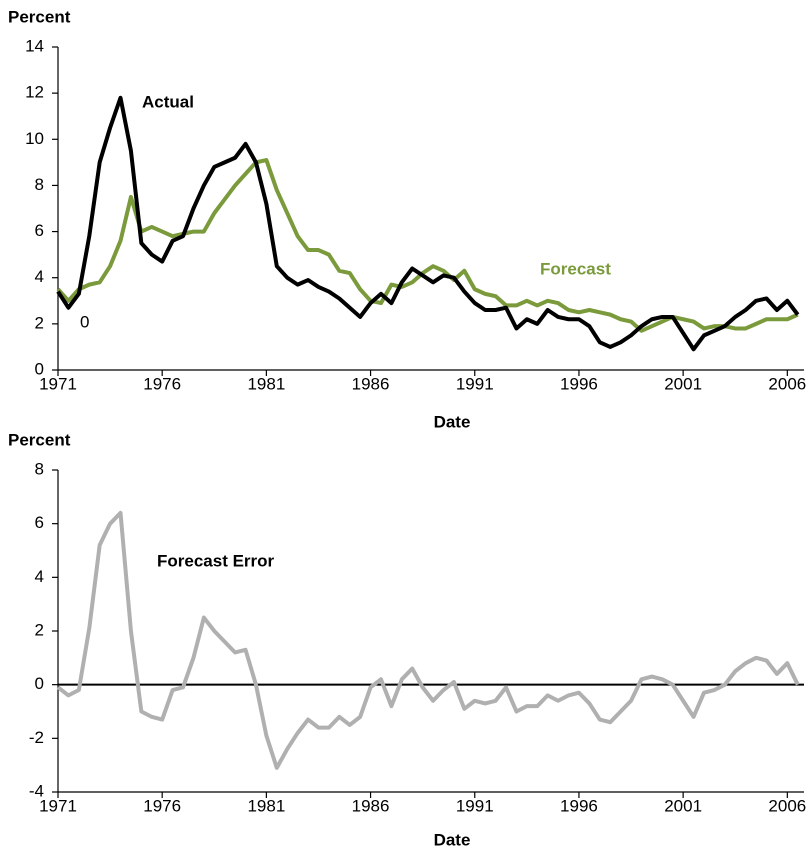 Image resolution: width=810 pixels, height=850 pixels. Describe the element at coordinates (36, 790) in the screenshot. I see `y-tick-label: -4` at that location.